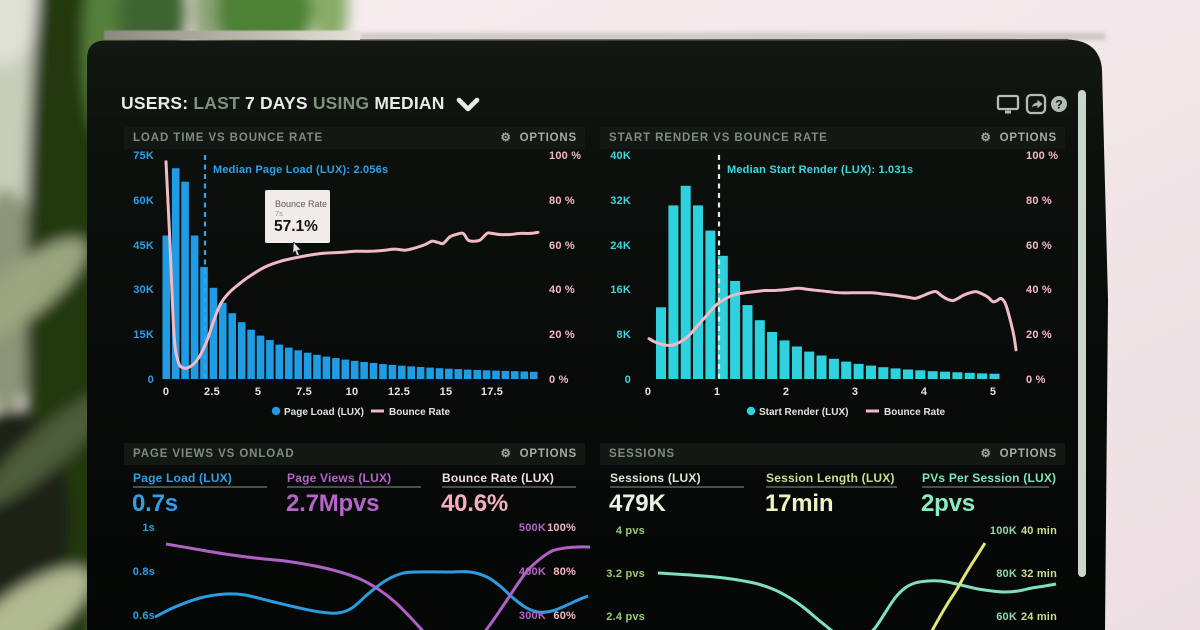 The width and height of the screenshot is (1200, 630). What do you see at coordinates (143, 156) in the screenshot?
I see `svg-text: 75K` at bounding box center [143, 156].